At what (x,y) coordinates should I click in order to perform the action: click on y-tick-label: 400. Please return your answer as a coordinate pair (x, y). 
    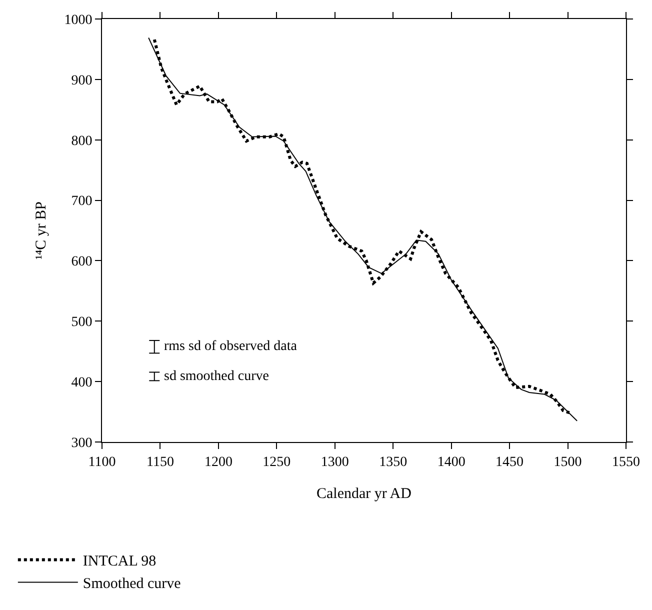
    Looking at the image, I should click on (81, 382).